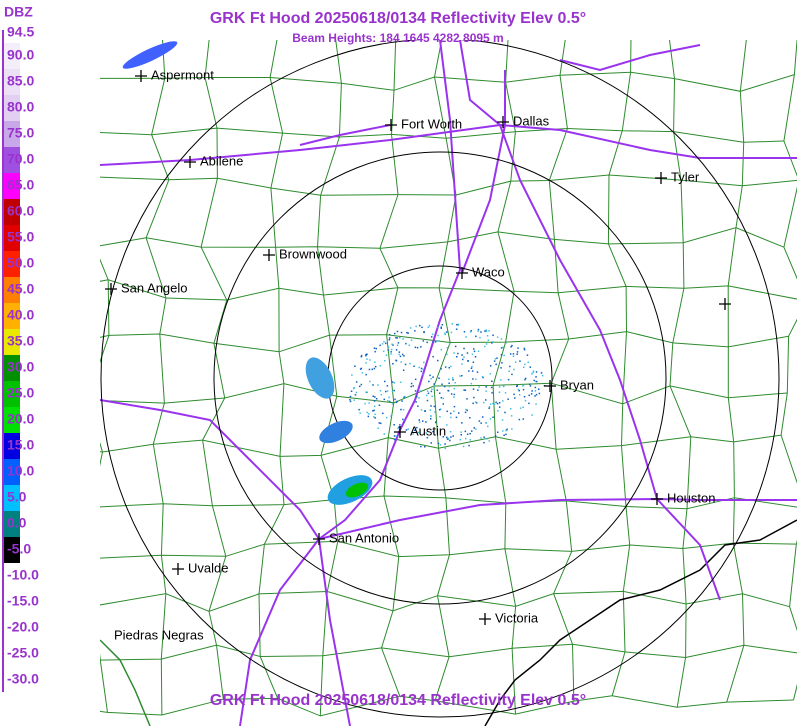  Describe the element at coordinates (517, 617) in the screenshot. I see `city-label: Victoria` at that location.